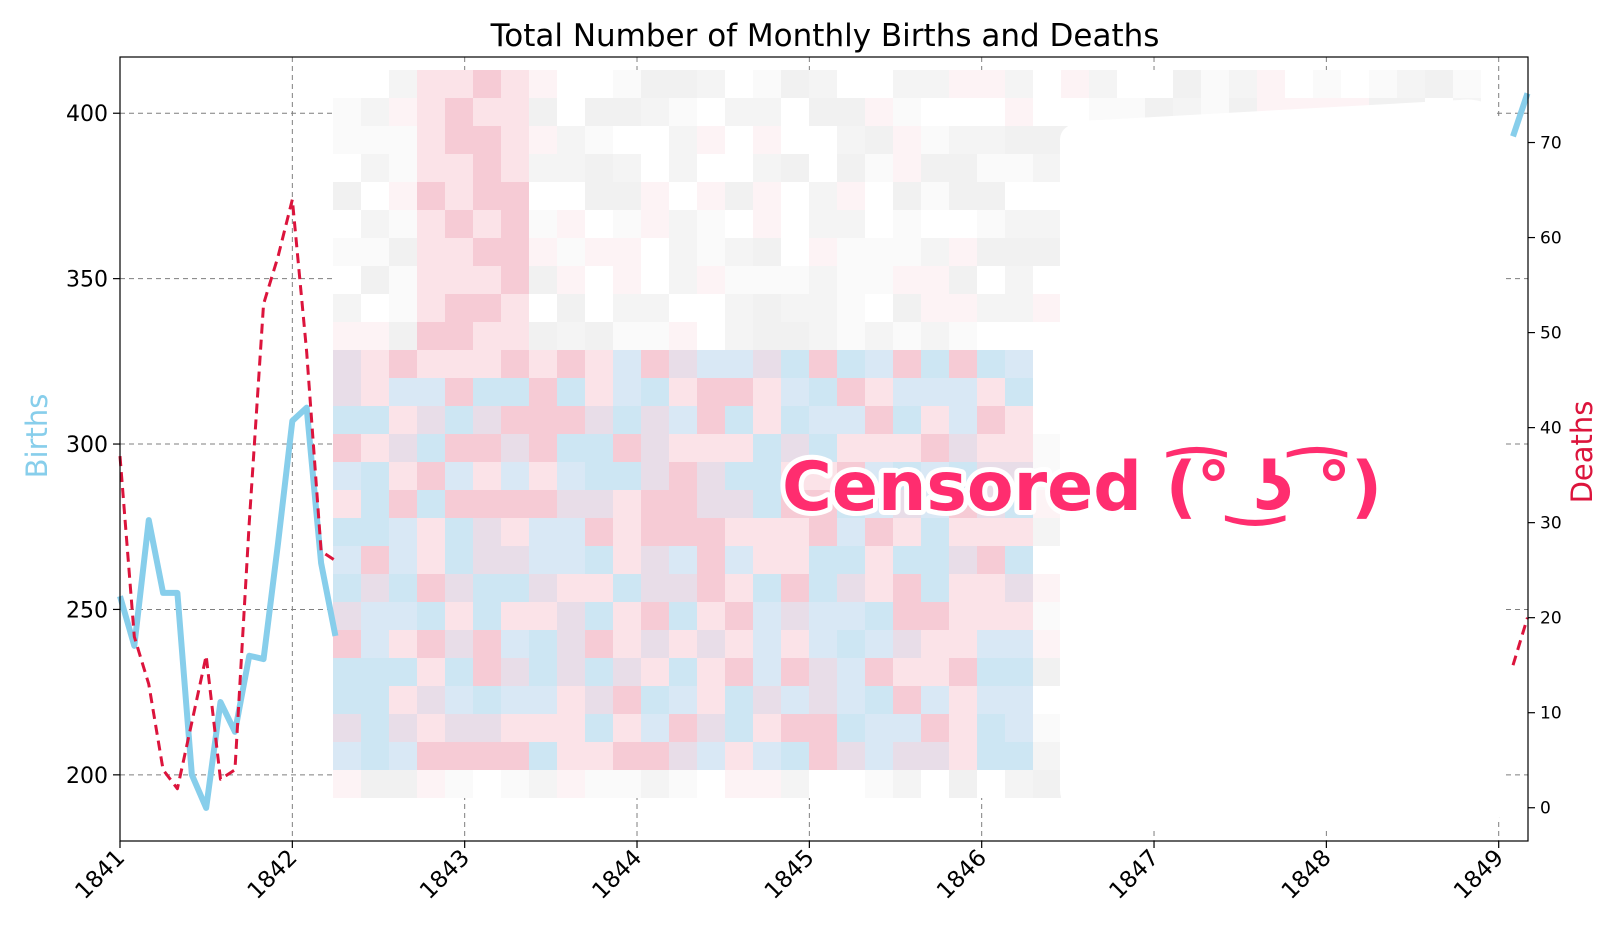  What do you see at coordinates (1307, 875) in the screenshot?
I see `x-tick-label: 1848` at bounding box center [1307, 875].